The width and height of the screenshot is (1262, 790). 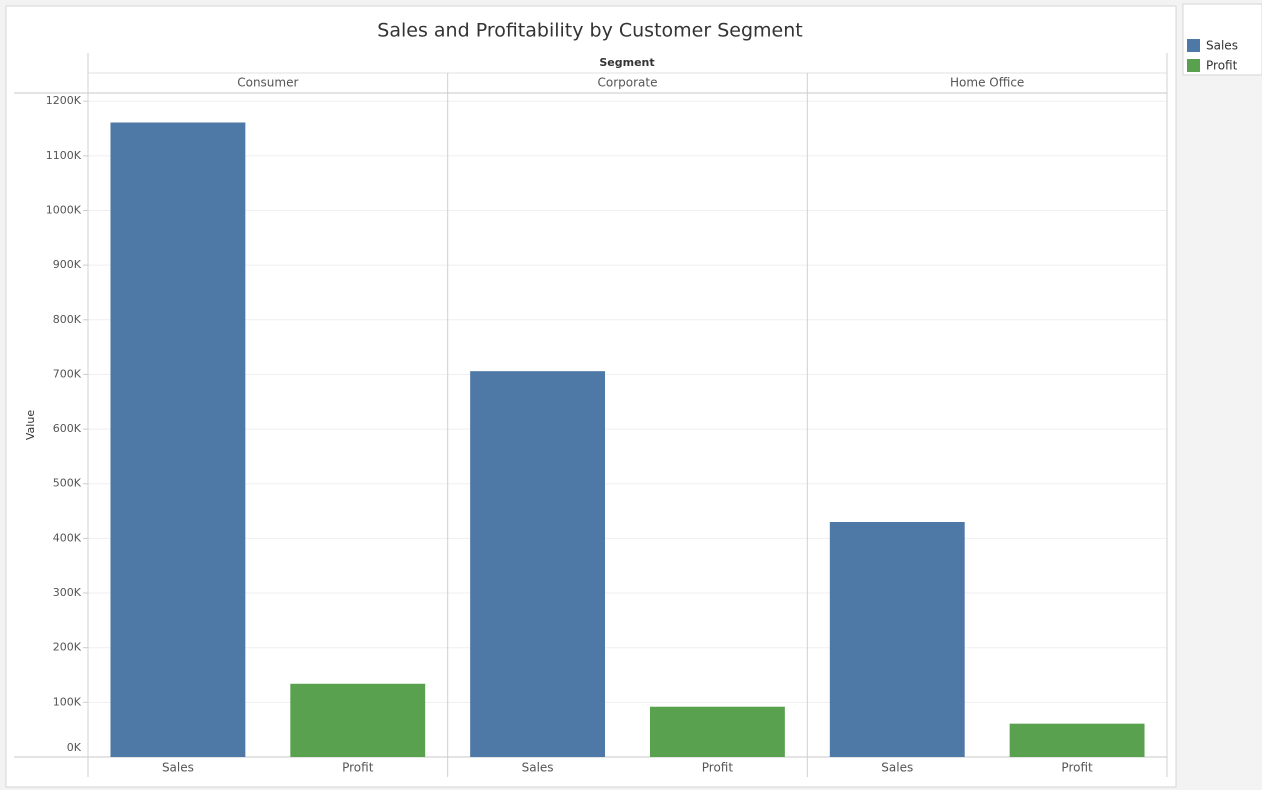 What do you see at coordinates (67, 701) in the screenshot?
I see `y-tick-label: 100K` at bounding box center [67, 701].